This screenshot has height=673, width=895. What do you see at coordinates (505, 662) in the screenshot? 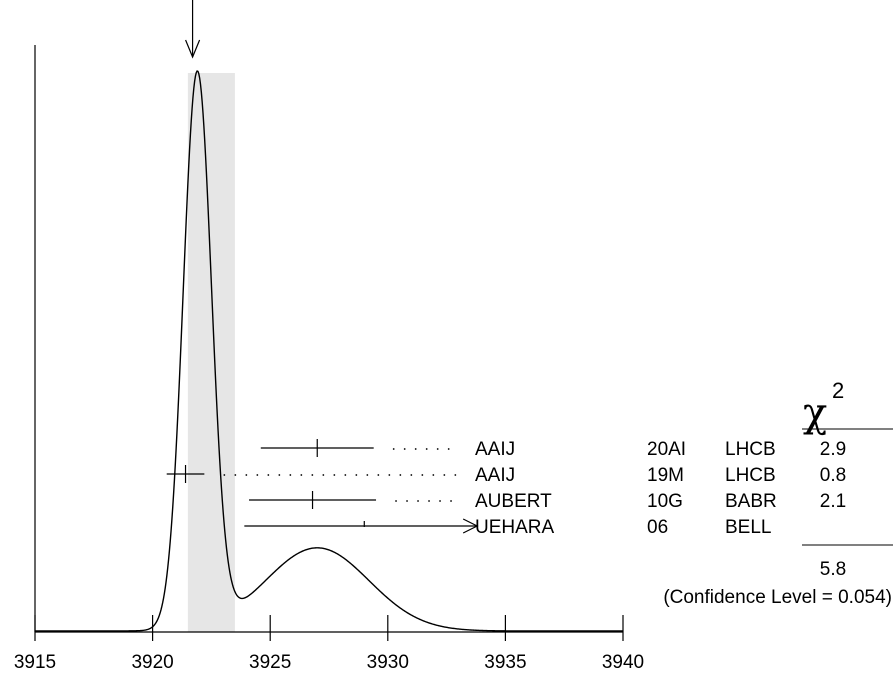
I see `x-tick-label: 3935` at bounding box center [505, 662].